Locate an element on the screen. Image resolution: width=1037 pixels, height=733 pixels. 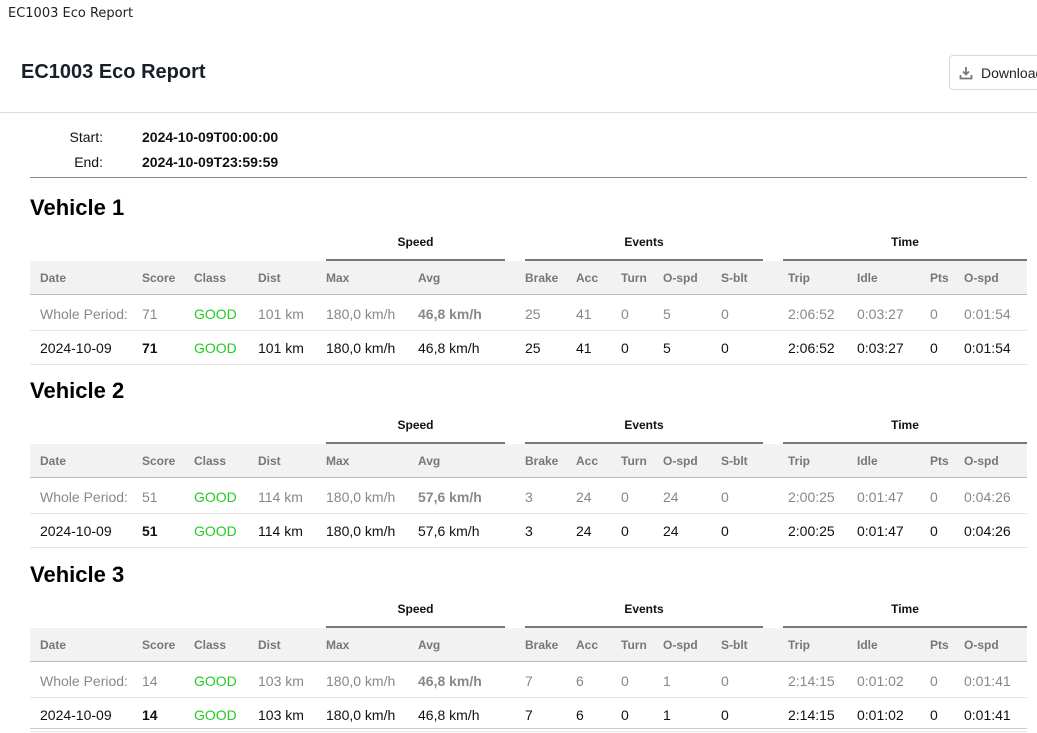
cell-idle: 0:01:47 is located at coordinates (880, 530).